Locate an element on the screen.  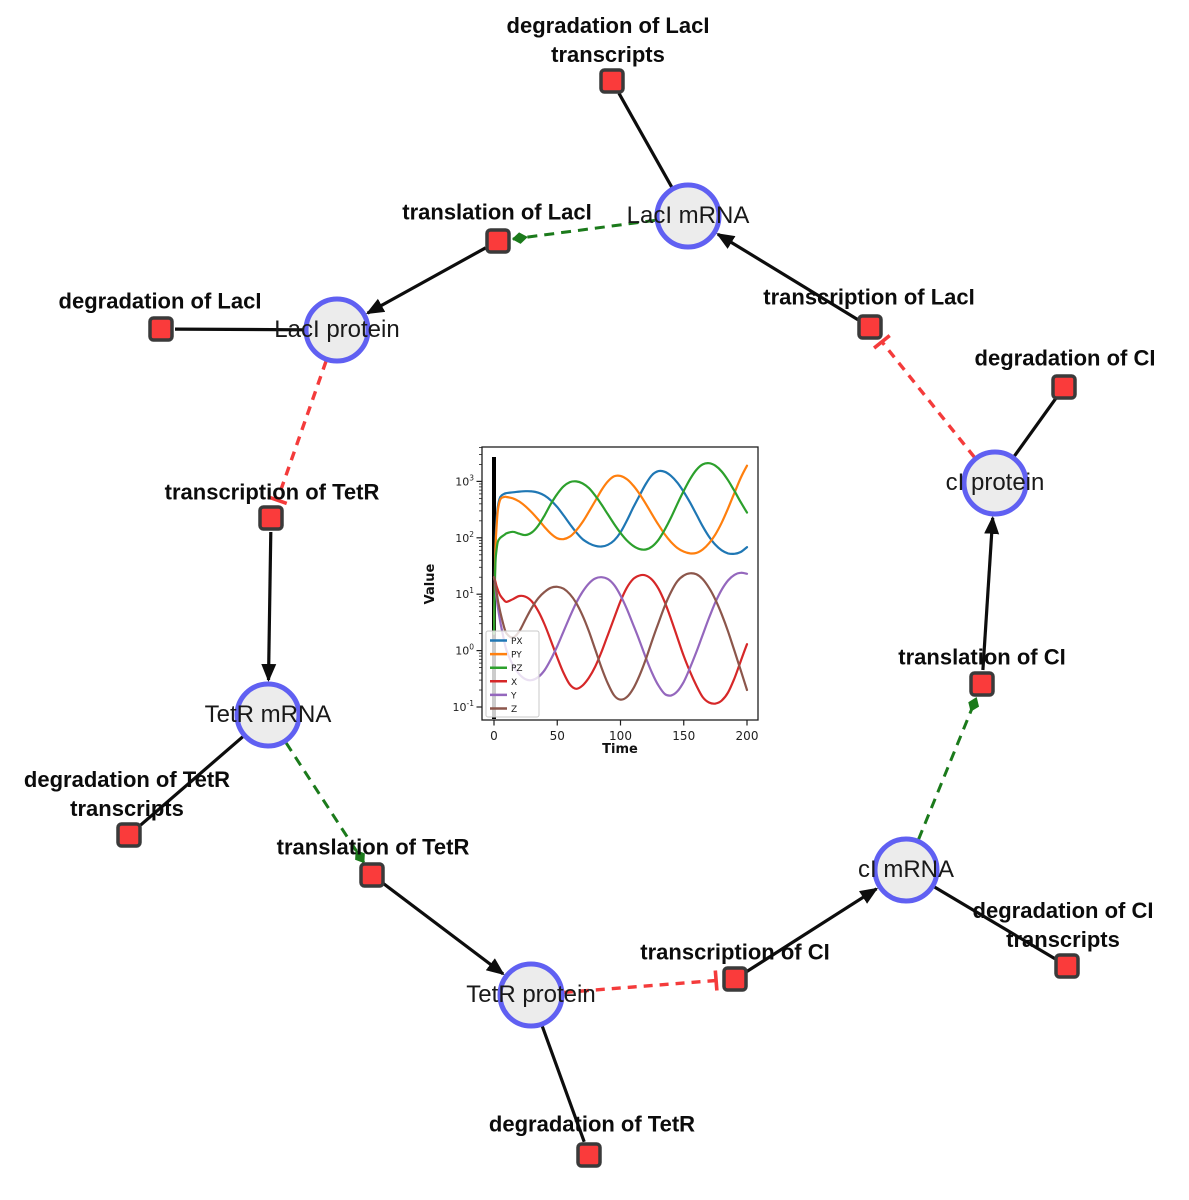
reaction-node-deg-laci is located at coordinates (161, 329).